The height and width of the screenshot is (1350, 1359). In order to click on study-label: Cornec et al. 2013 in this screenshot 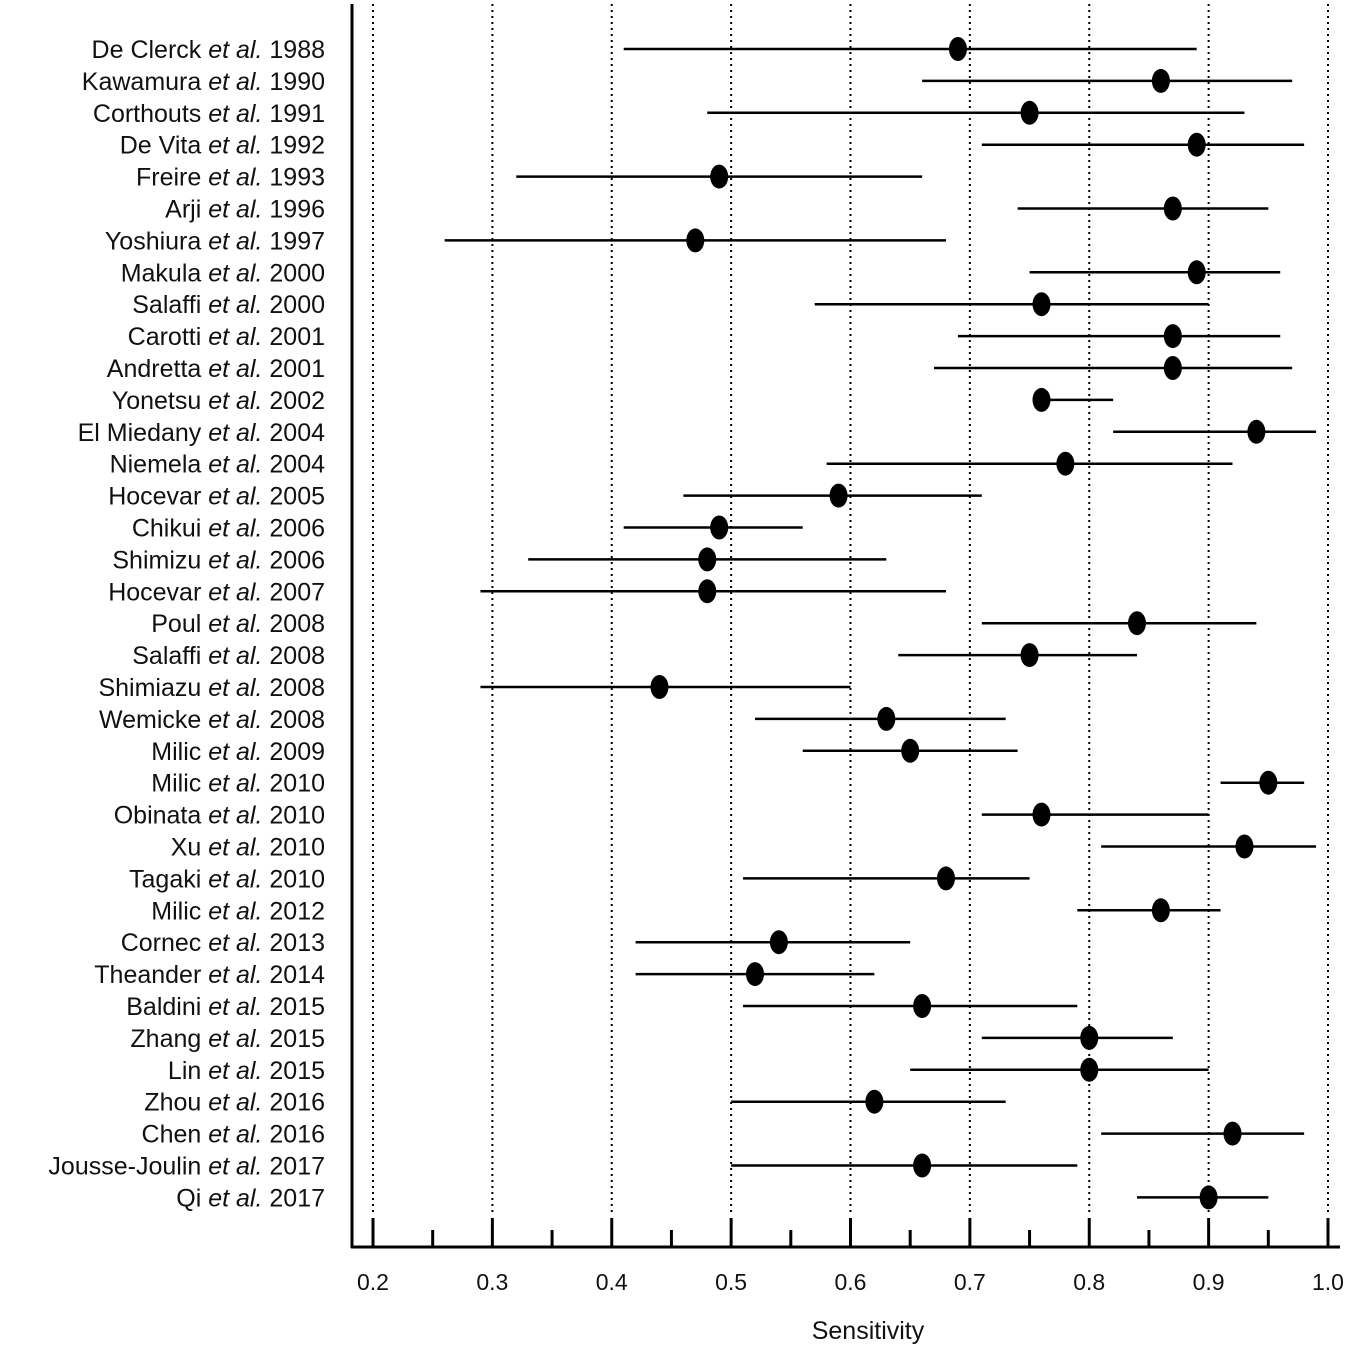, I will do `click(223, 943)`.